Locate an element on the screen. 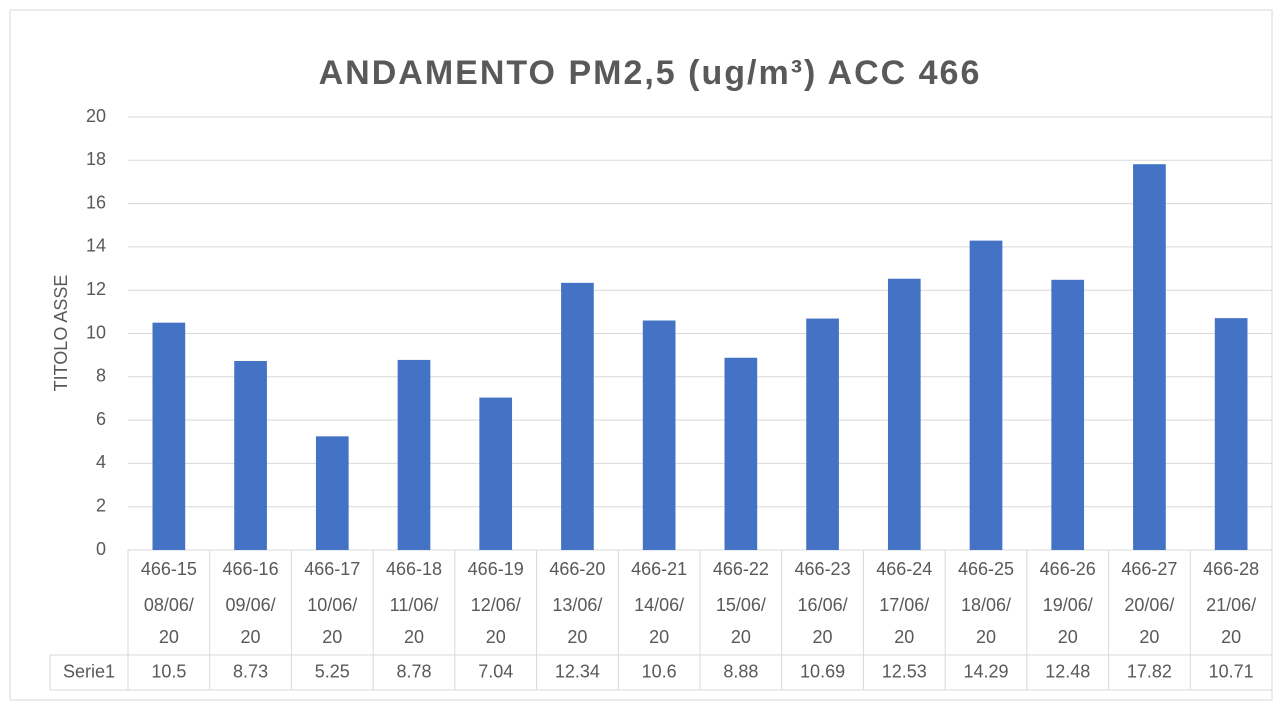 This screenshot has height=701, width=1281. y-tick-label: 6 is located at coordinates (101, 419).